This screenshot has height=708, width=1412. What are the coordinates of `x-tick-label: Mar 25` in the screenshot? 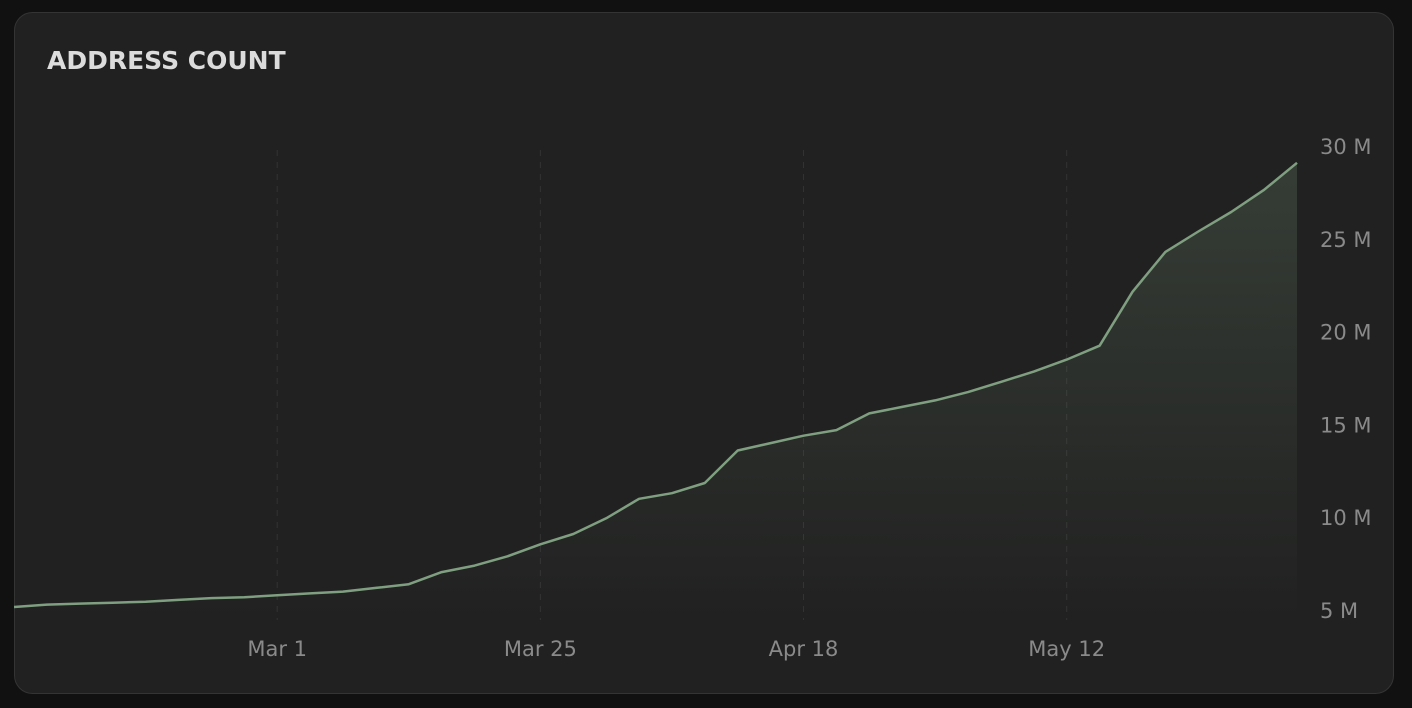 It's located at (540, 649).